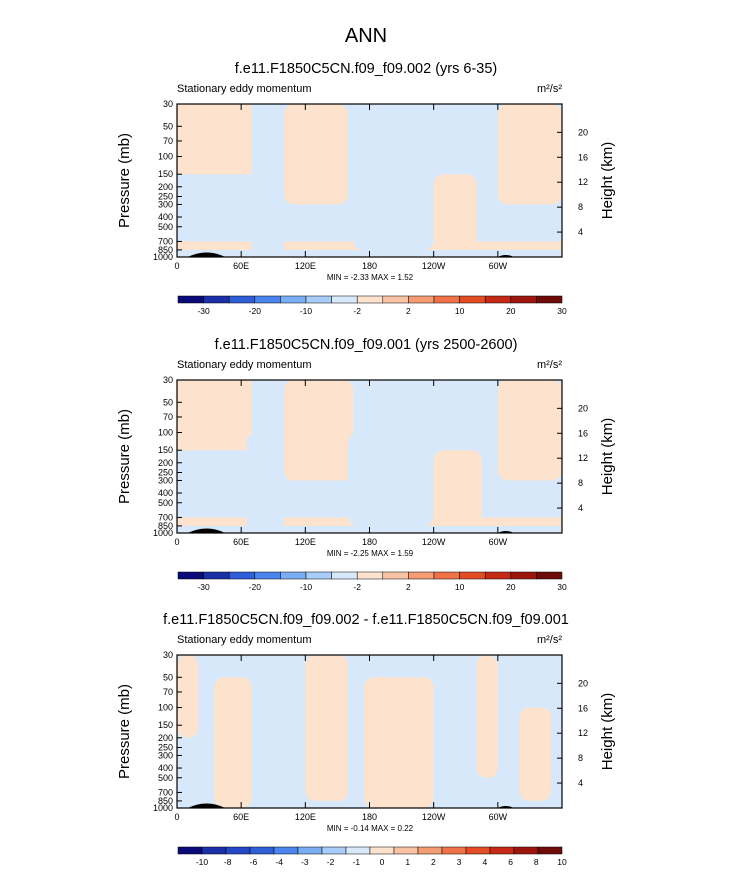  Describe the element at coordinates (228, 862) in the screenshot. I see `colorbar-label: -8` at that location.